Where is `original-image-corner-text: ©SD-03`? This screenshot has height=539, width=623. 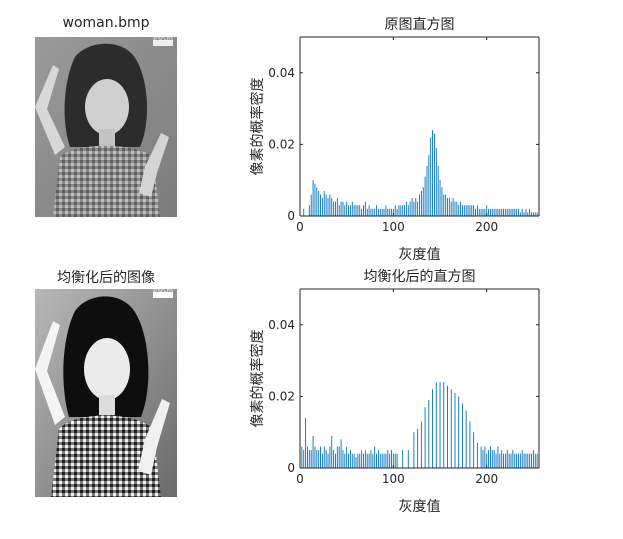 original-image-corner-text: ©SD-03 is located at coordinates (162, 40).